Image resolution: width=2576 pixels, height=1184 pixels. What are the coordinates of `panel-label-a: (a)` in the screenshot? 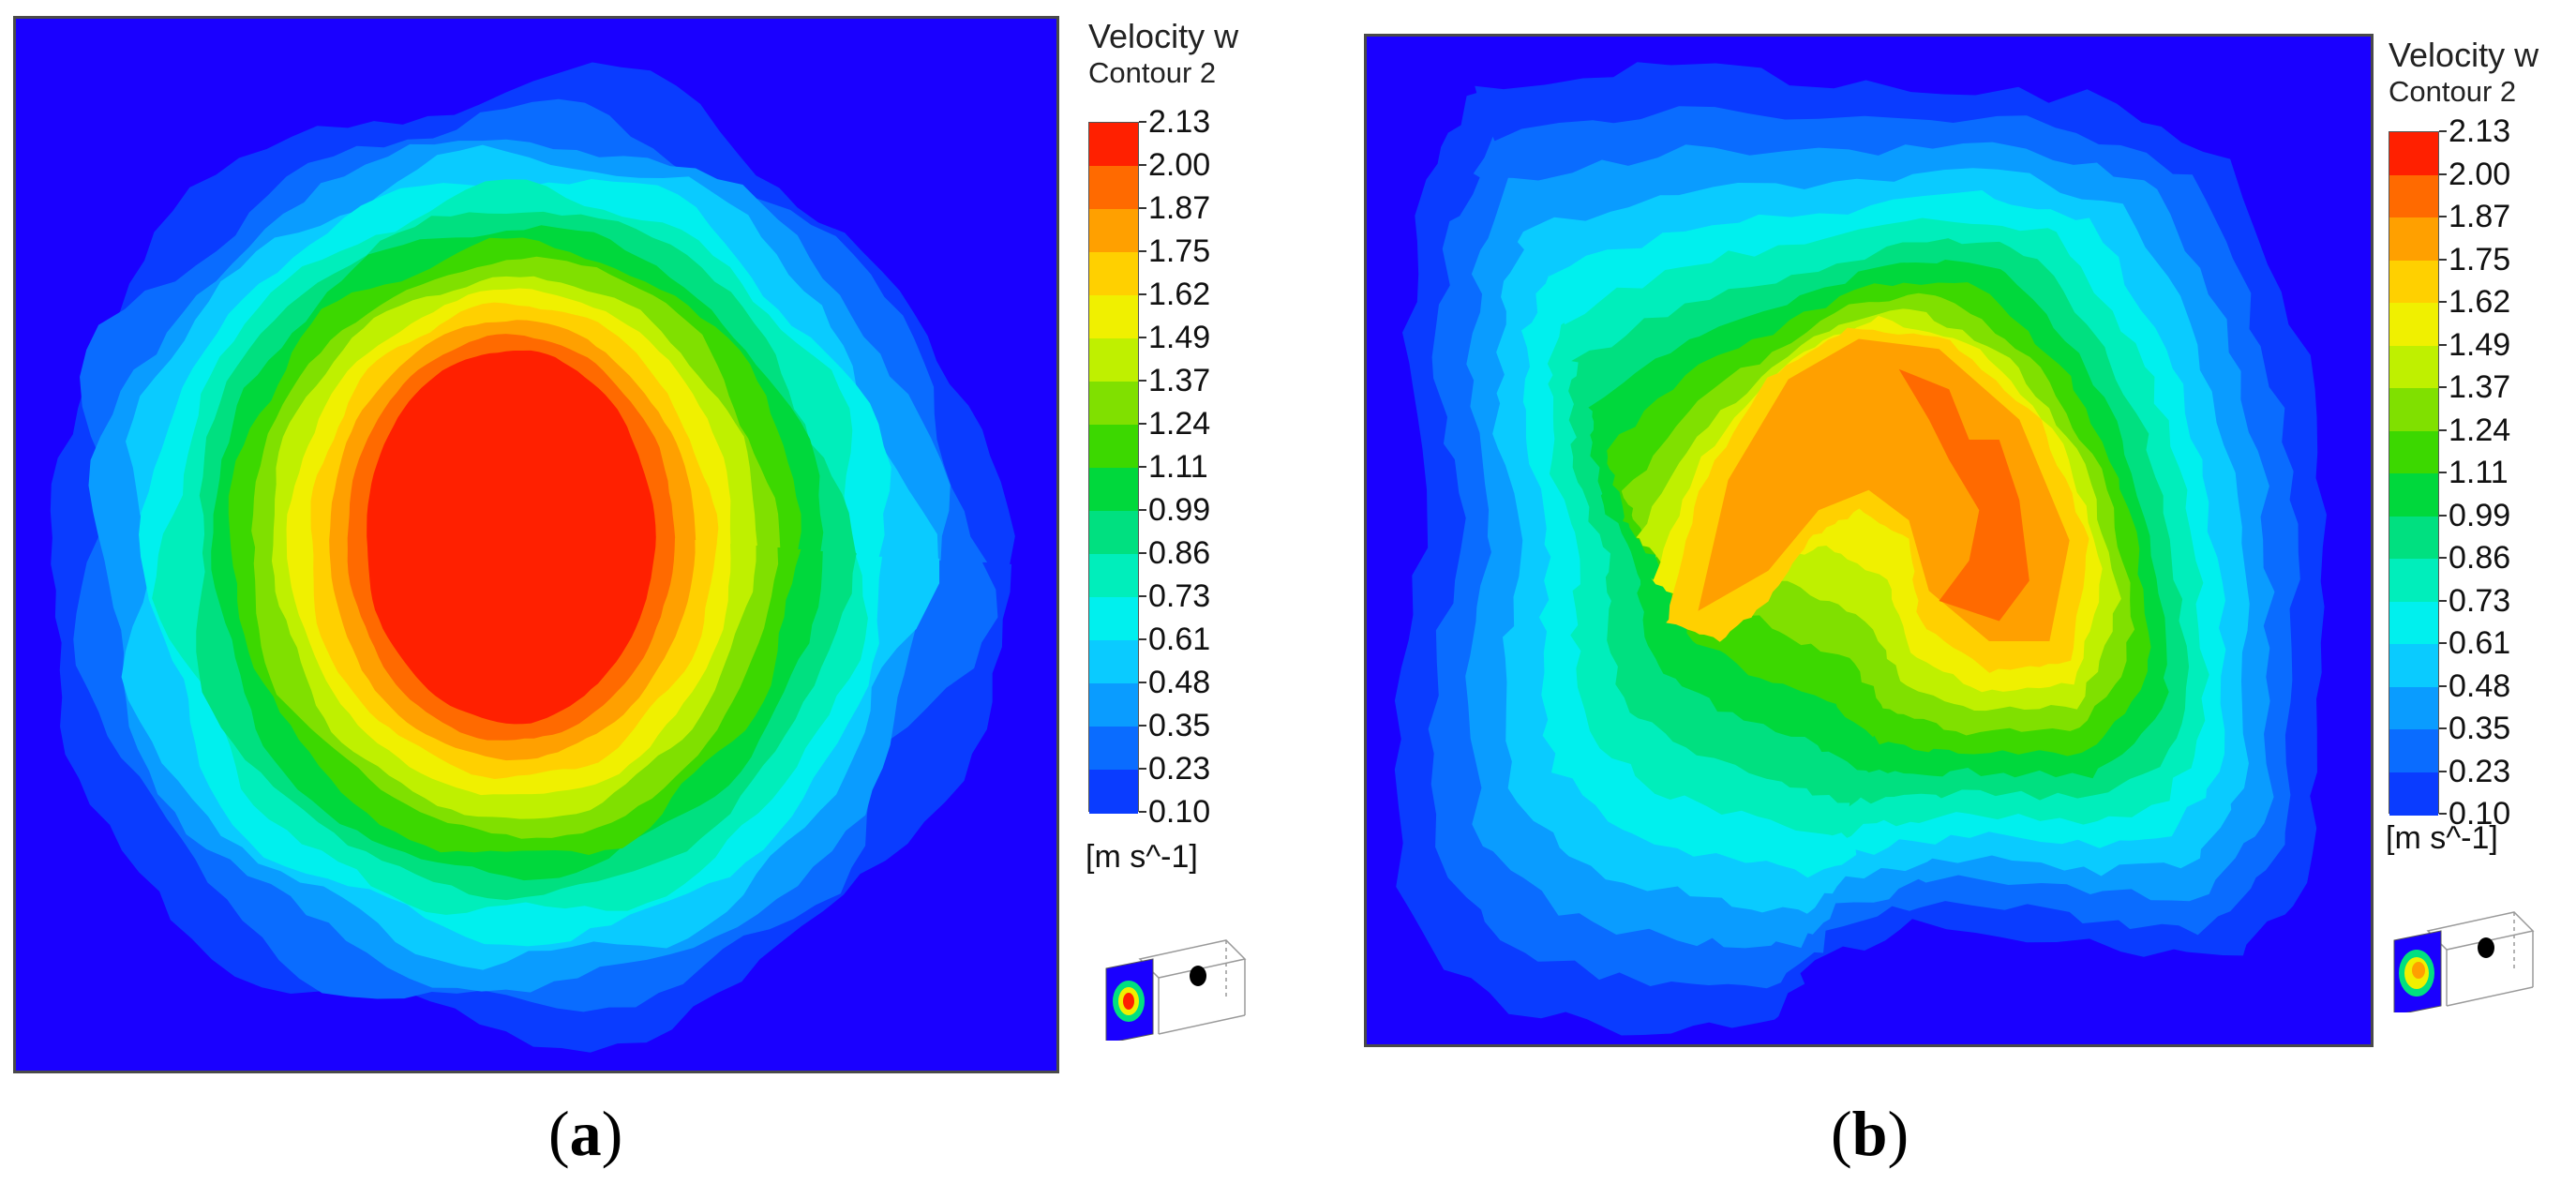 It's located at (585, 1134).